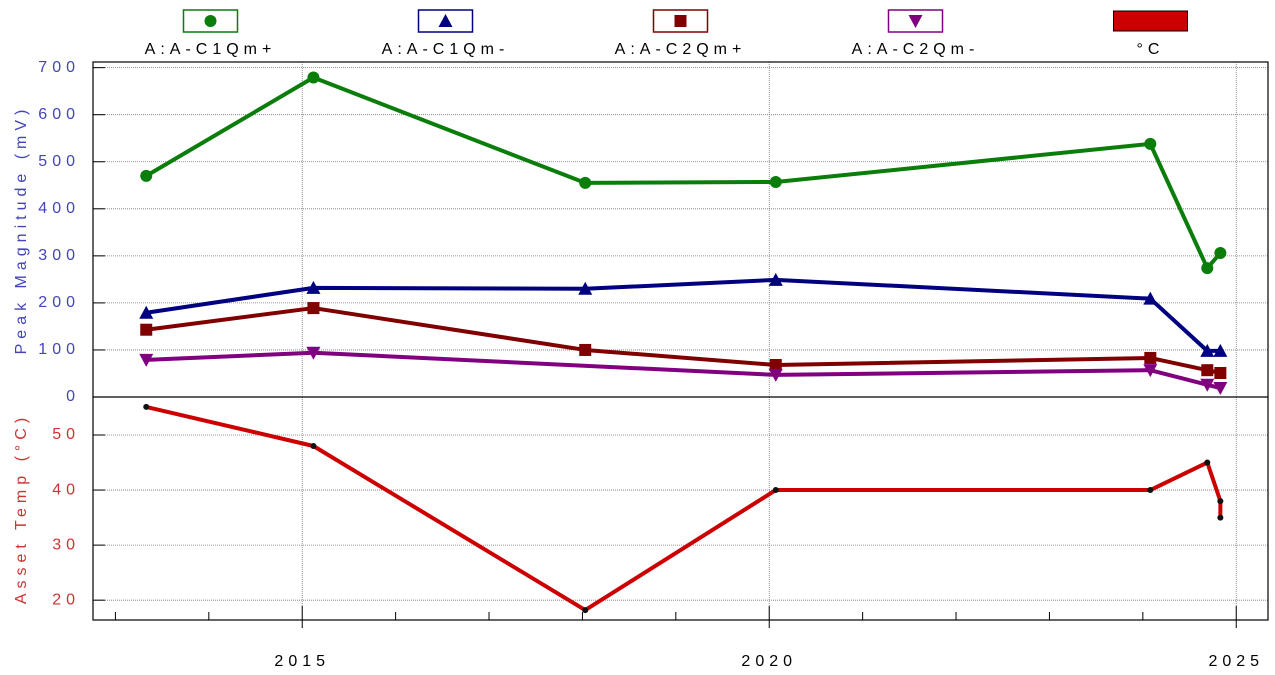  I want to click on y-tick-label: 300, so click(59, 255).